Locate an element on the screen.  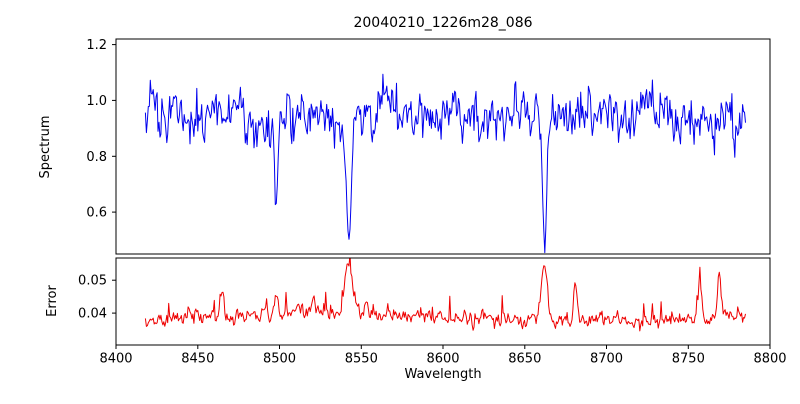
xtick-label: 8600 is located at coordinates (442, 359).